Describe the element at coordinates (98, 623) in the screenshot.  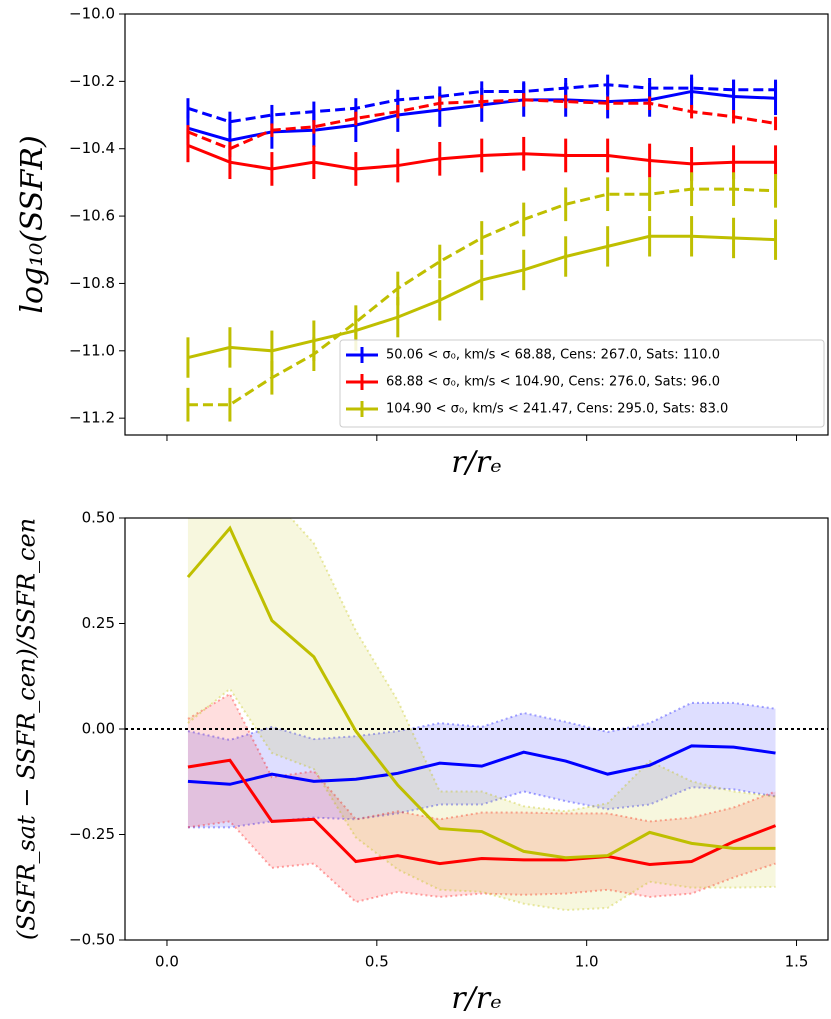
I see `y-tick-label: 0.25` at that location.